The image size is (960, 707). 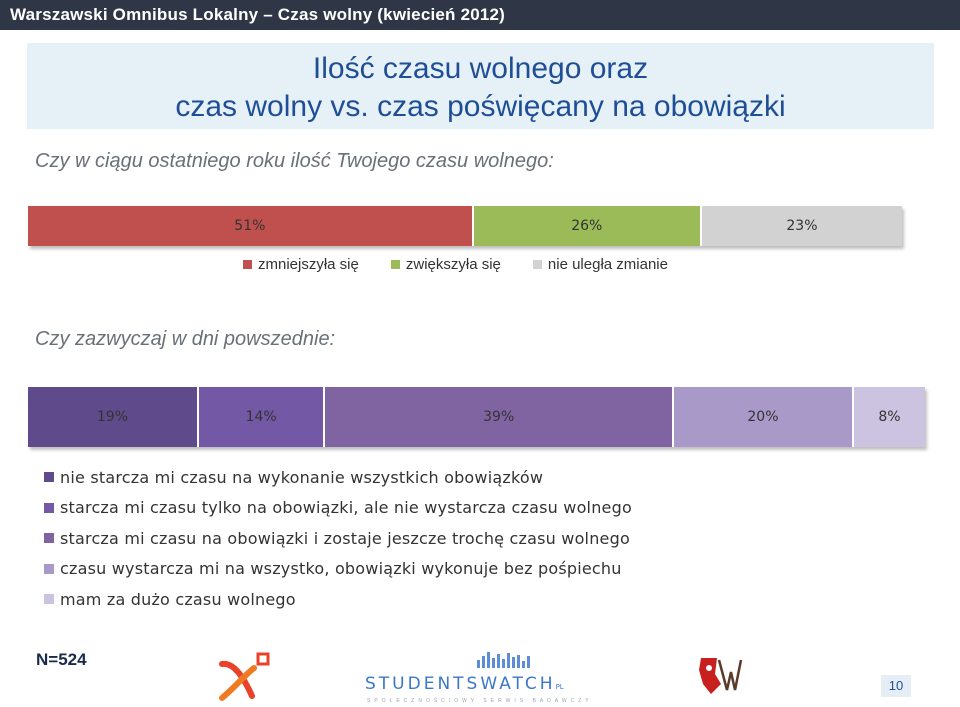 I want to click on bar-0-segment-0: 51%, so click(x=251, y=226).